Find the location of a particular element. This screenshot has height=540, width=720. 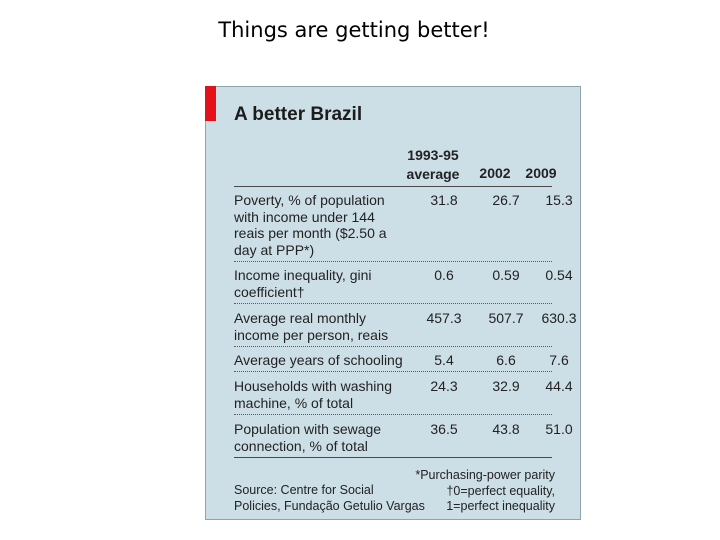

value-2002: 32.9 is located at coordinates (506, 386).